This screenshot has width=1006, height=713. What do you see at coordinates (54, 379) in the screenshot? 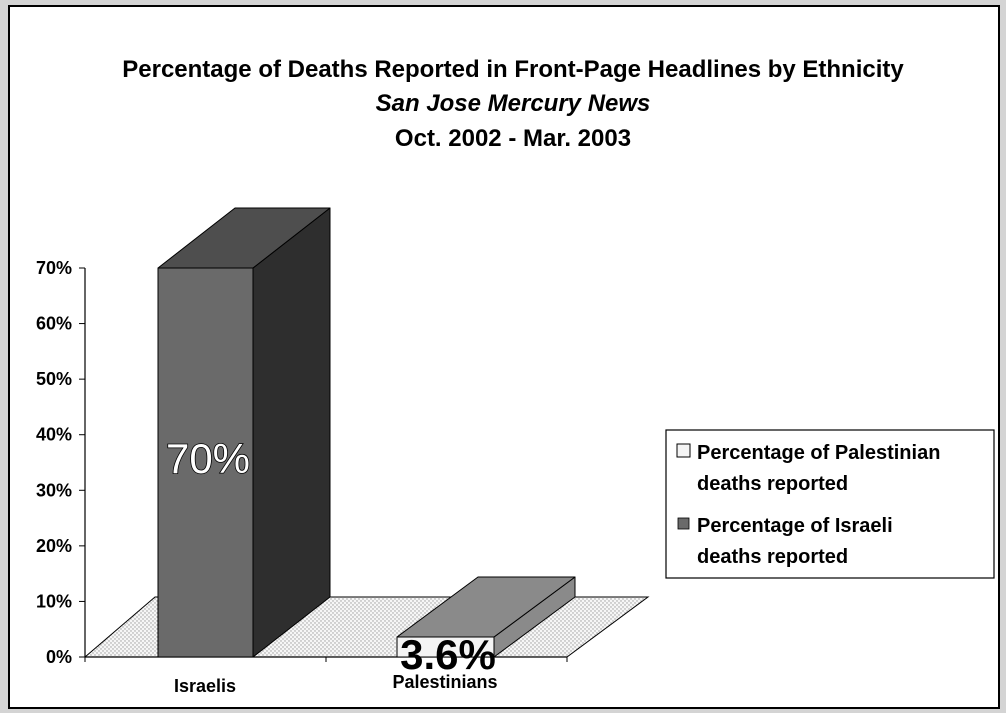
I see `y-tick-label: 50%` at bounding box center [54, 379].